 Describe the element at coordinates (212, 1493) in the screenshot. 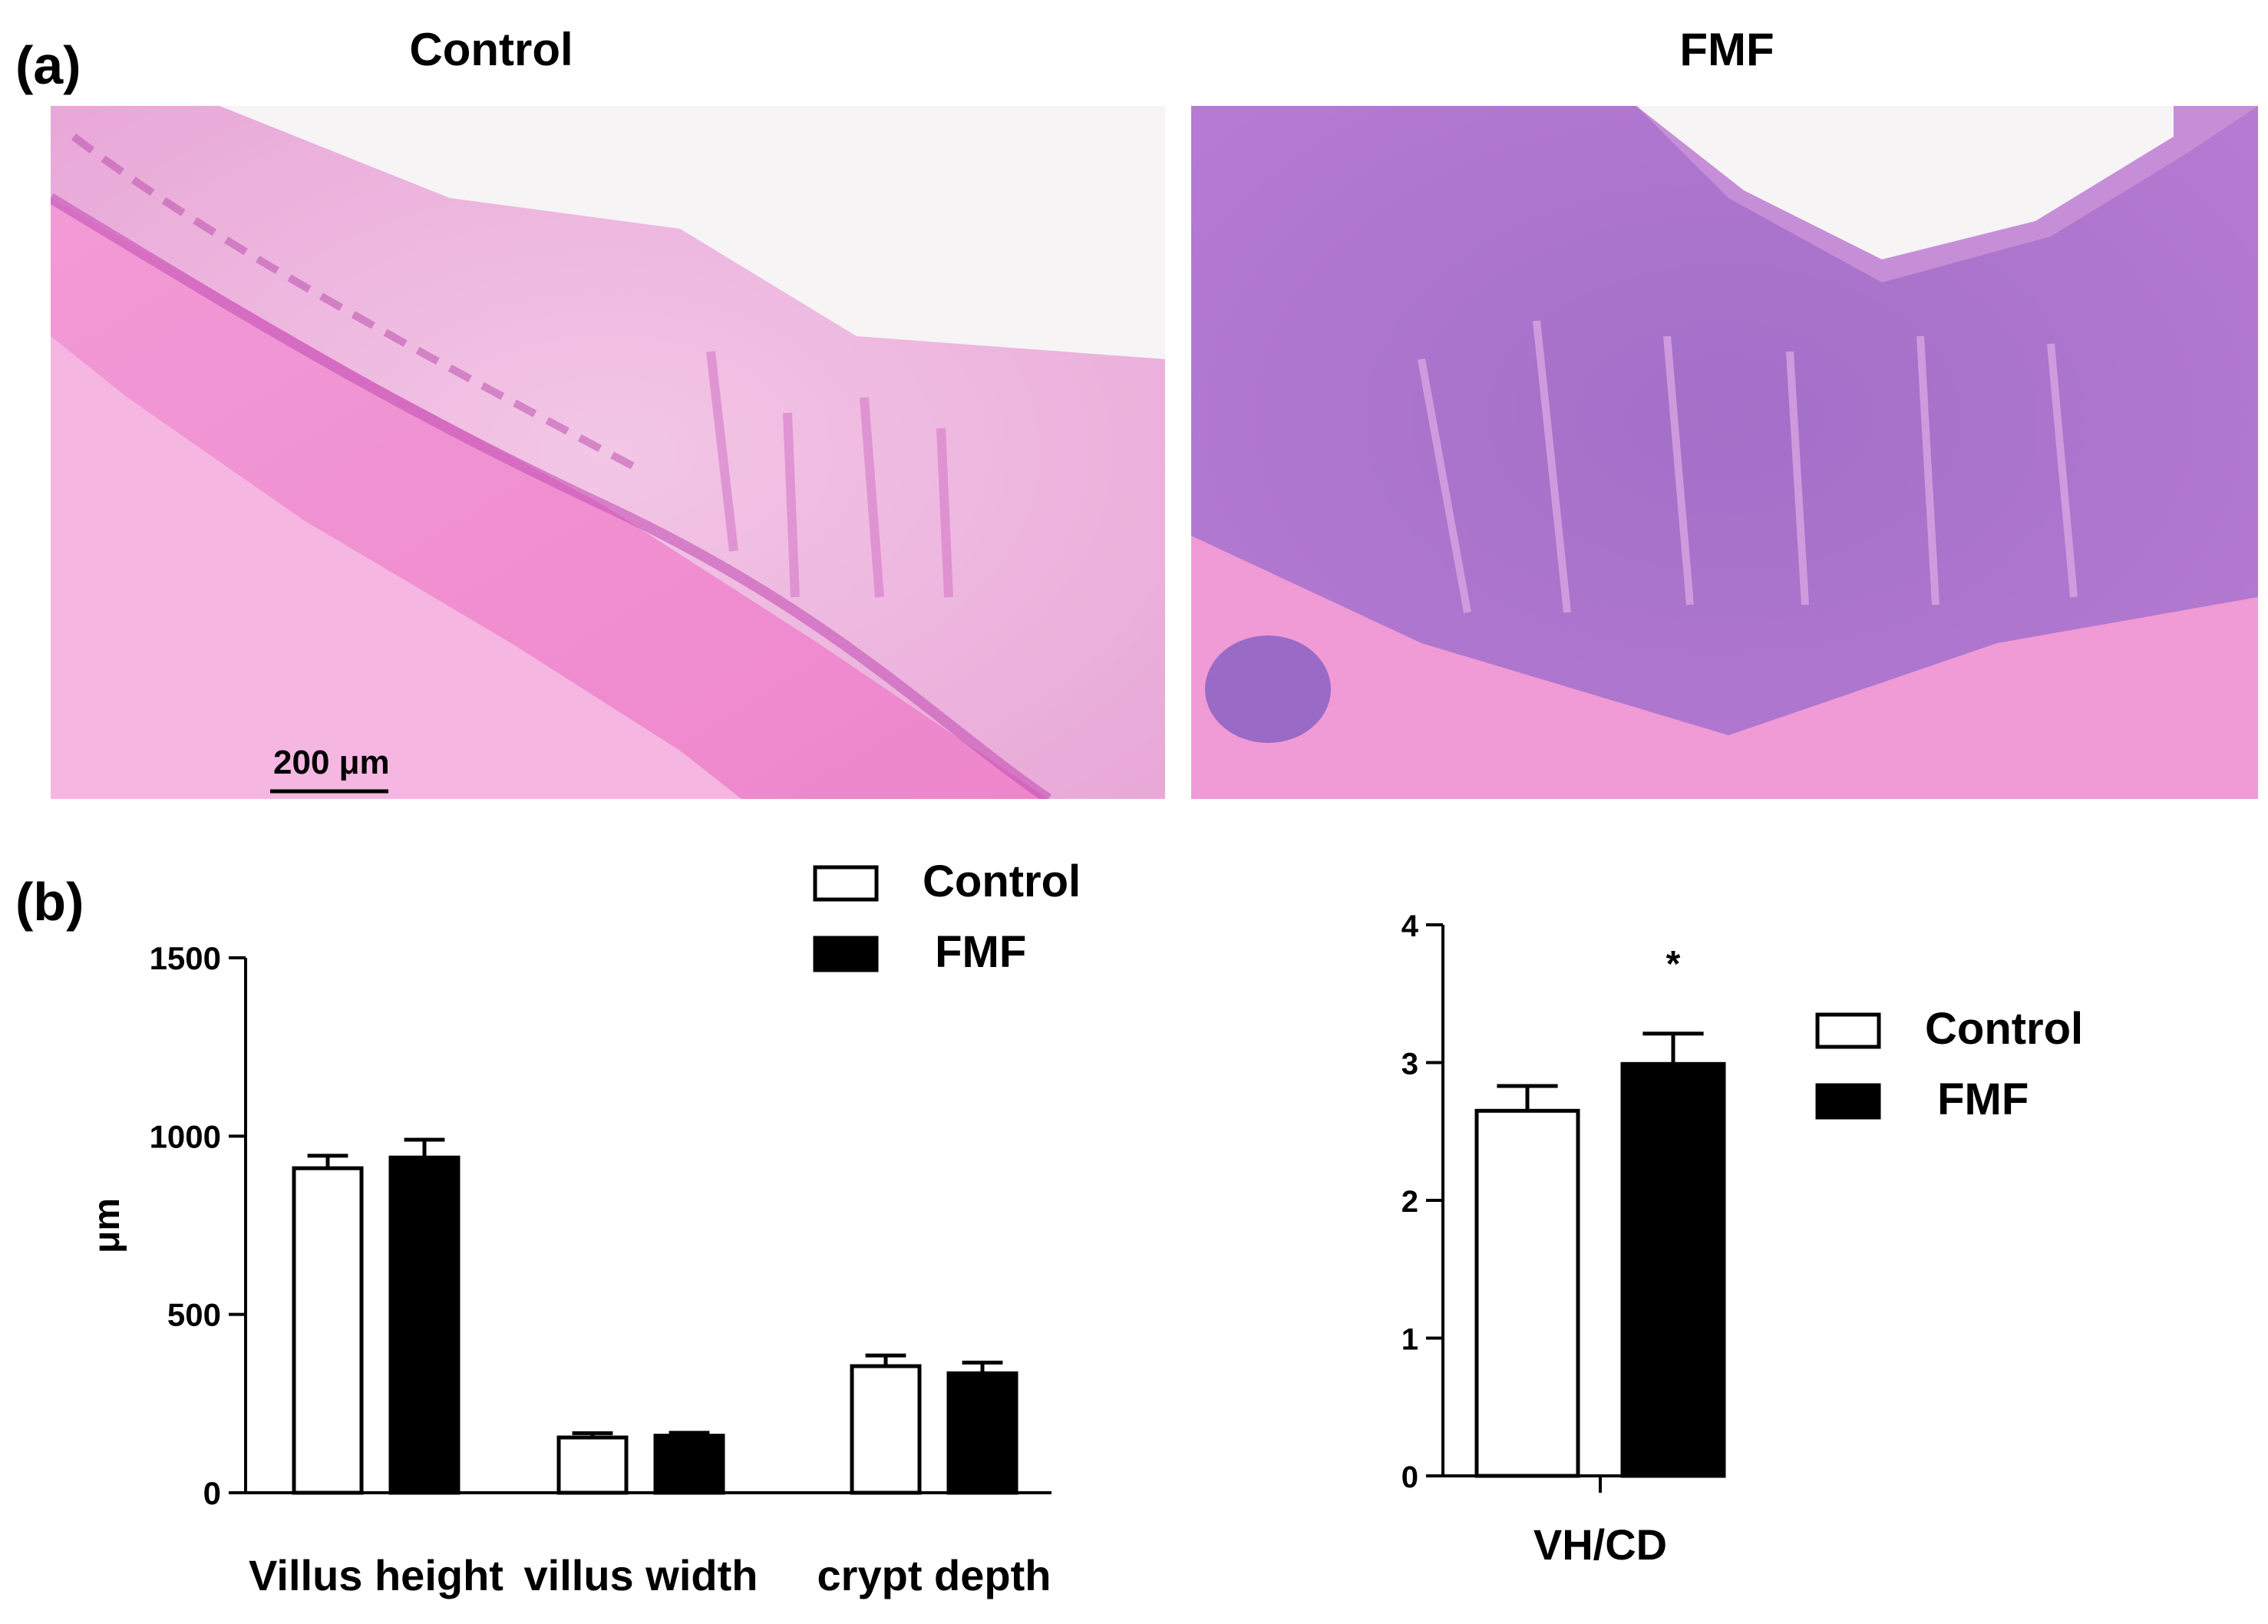

I see `chart1-y-tick-label: 0` at that location.